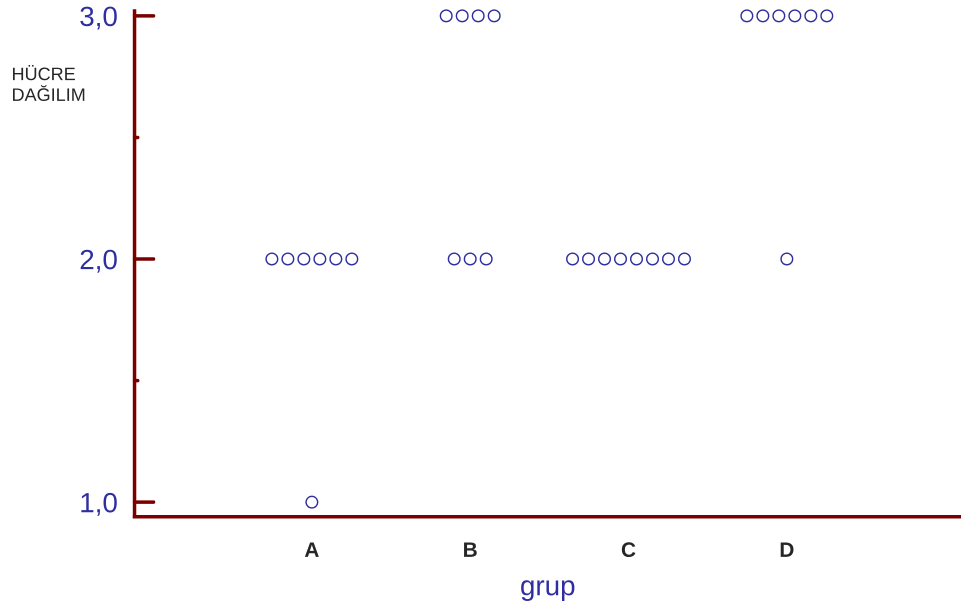  Describe the element at coordinates (547, 590) in the screenshot. I see `x-axis-title: grup` at that location.